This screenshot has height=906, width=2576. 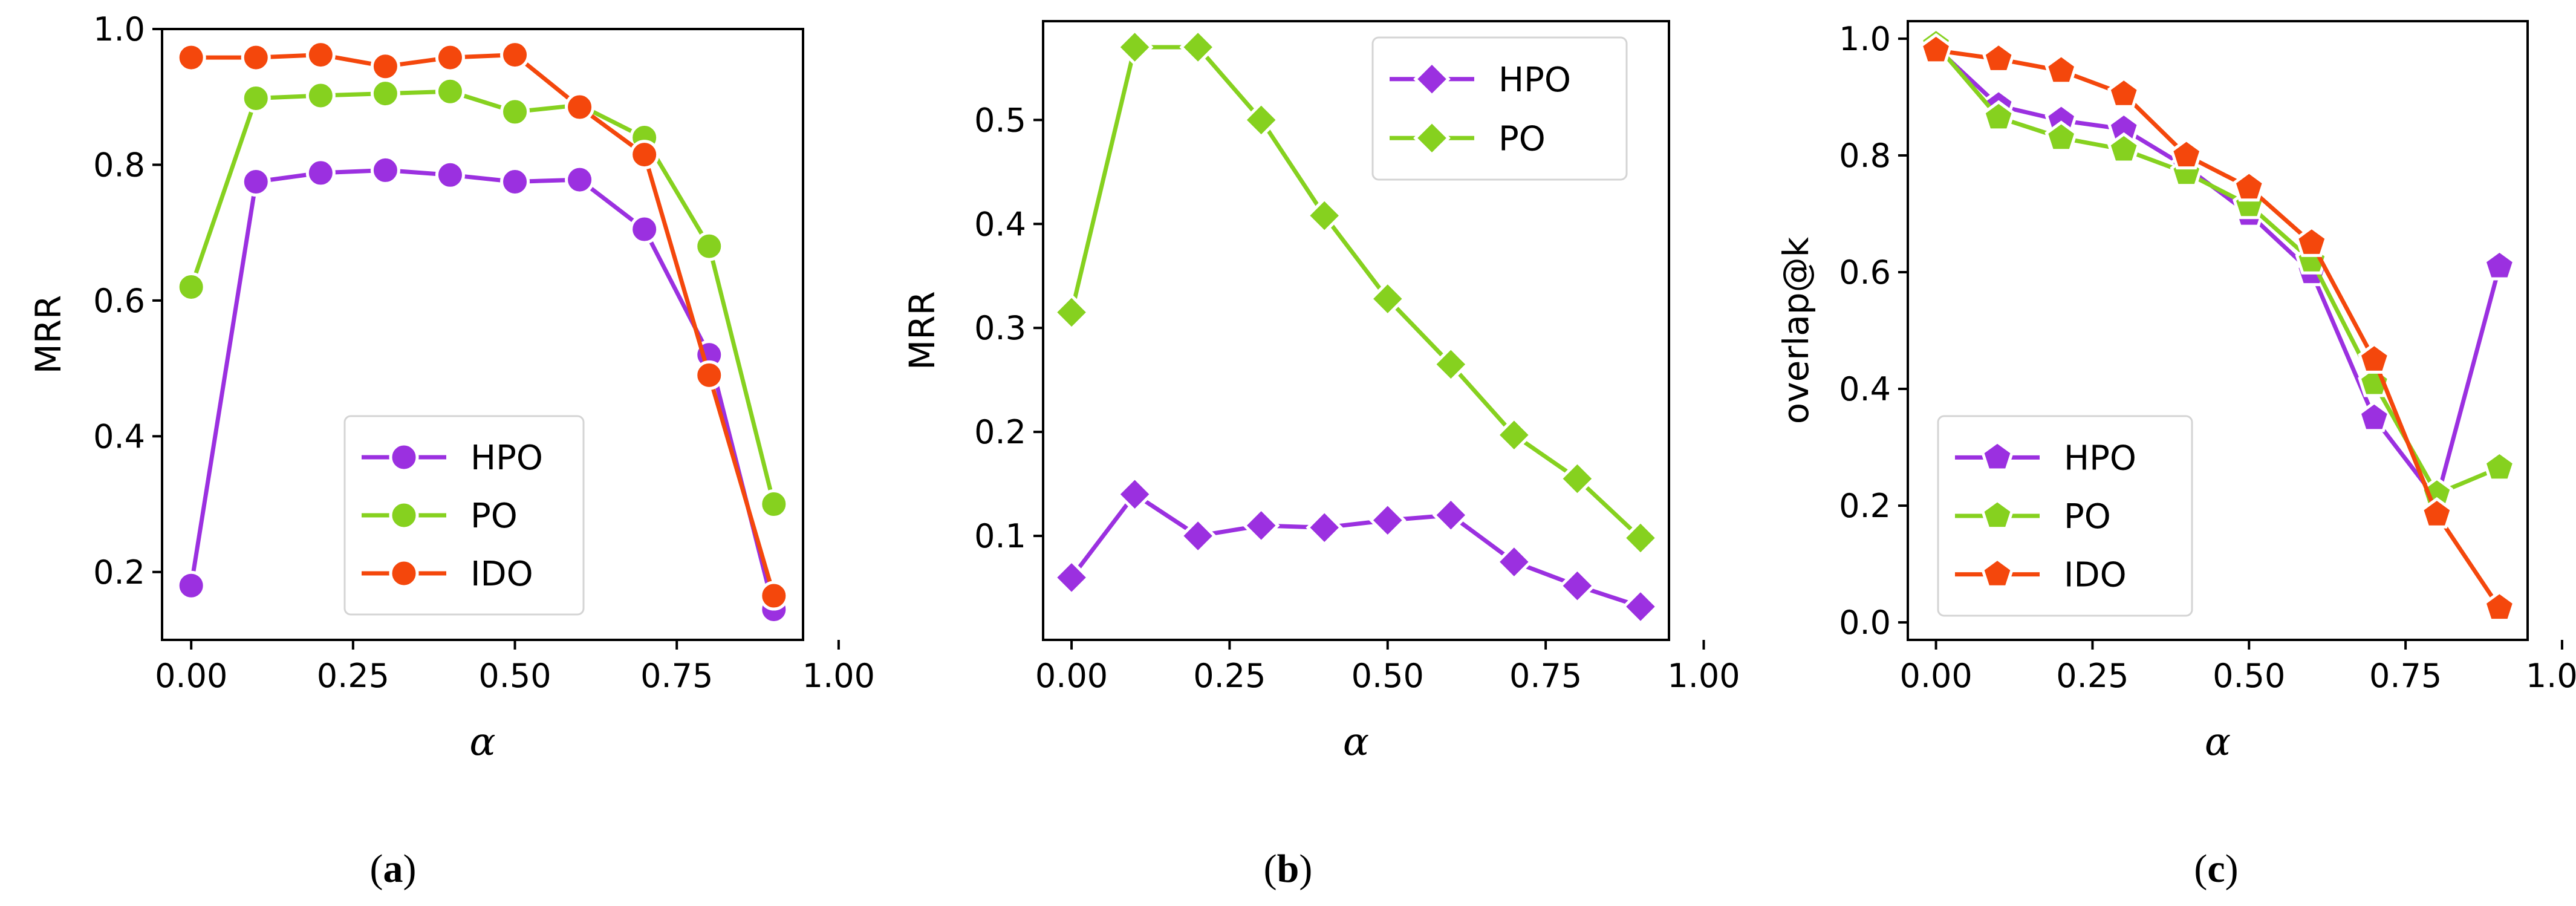 What do you see at coordinates (1000, 120) in the screenshot?
I see `y-tick-label: 0.5` at bounding box center [1000, 120].